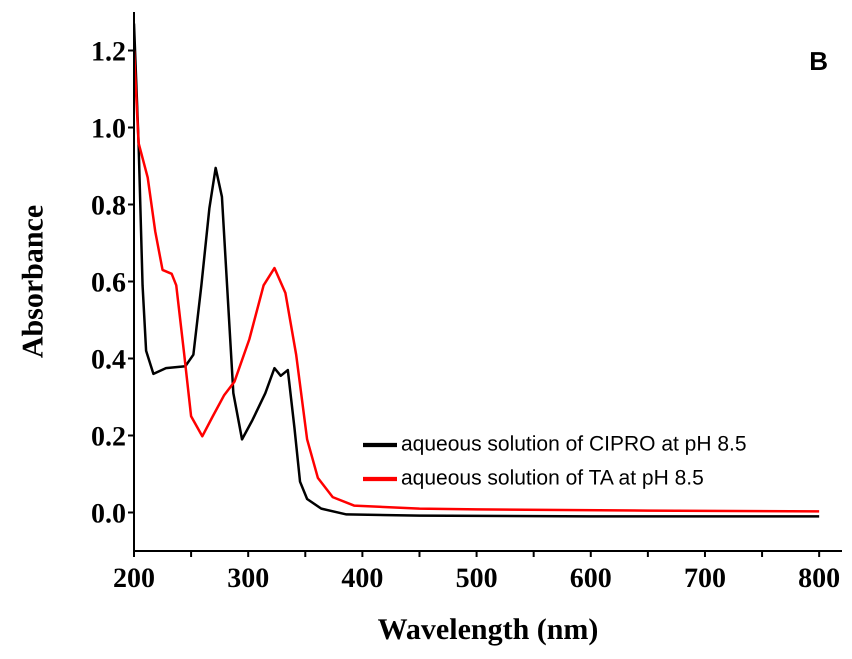  I want to click on y-tick-label: 0.8, so click(108, 206).